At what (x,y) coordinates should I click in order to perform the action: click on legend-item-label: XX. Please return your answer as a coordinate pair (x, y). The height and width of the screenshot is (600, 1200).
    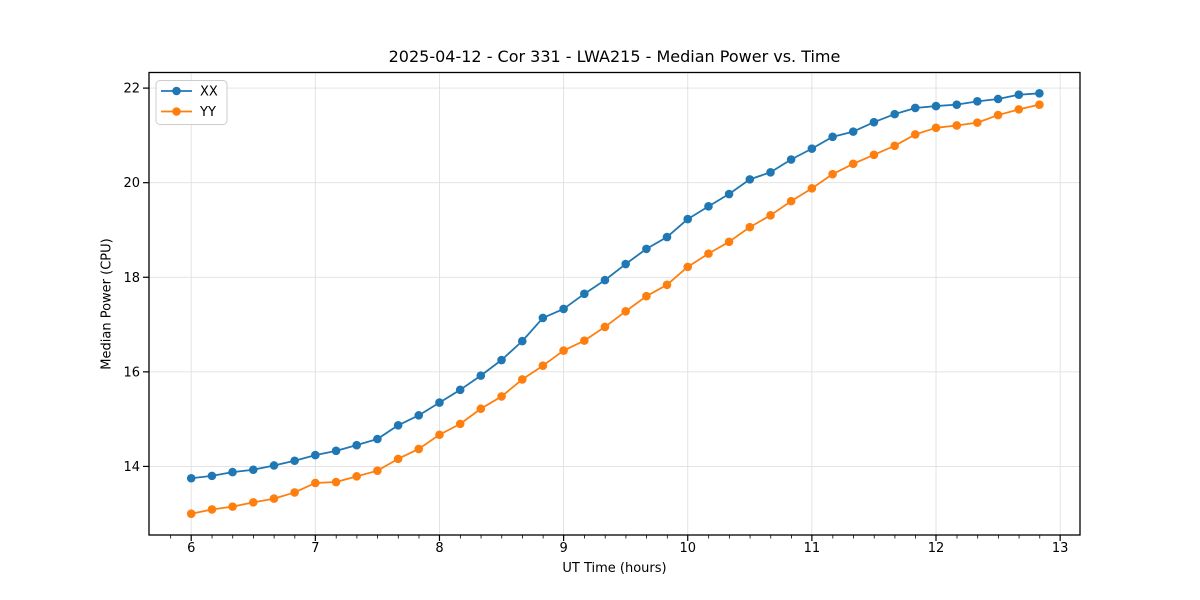
    Looking at the image, I should click on (209, 92).